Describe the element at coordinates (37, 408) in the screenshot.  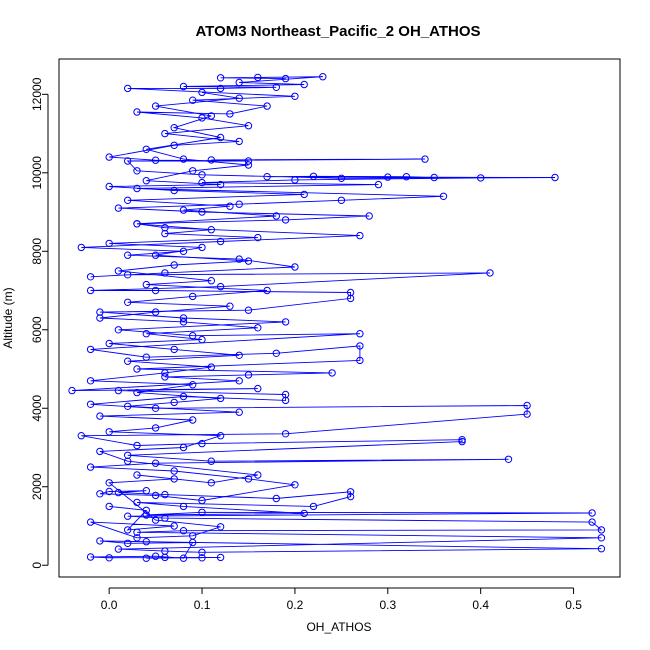
I see `y-tick-label: 4000` at that location.